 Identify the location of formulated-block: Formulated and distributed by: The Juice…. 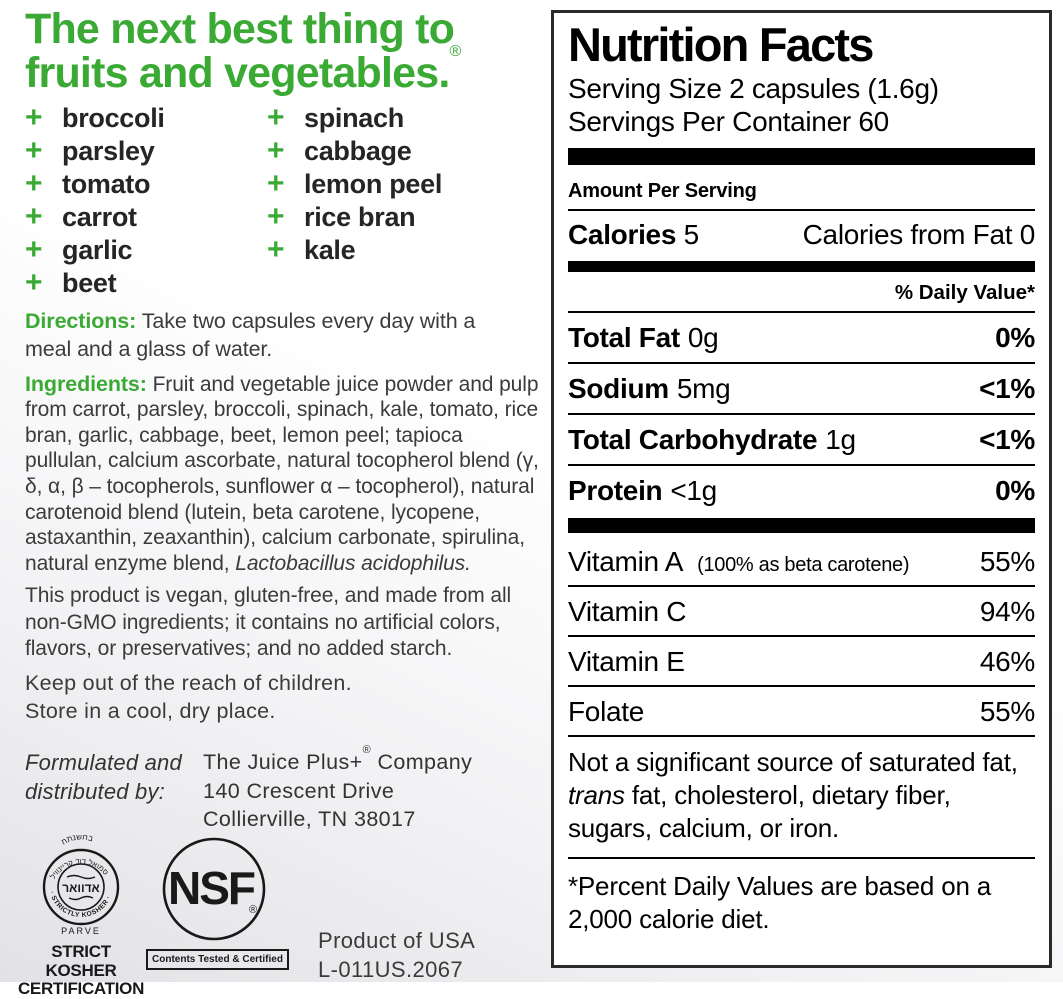
(249, 789).